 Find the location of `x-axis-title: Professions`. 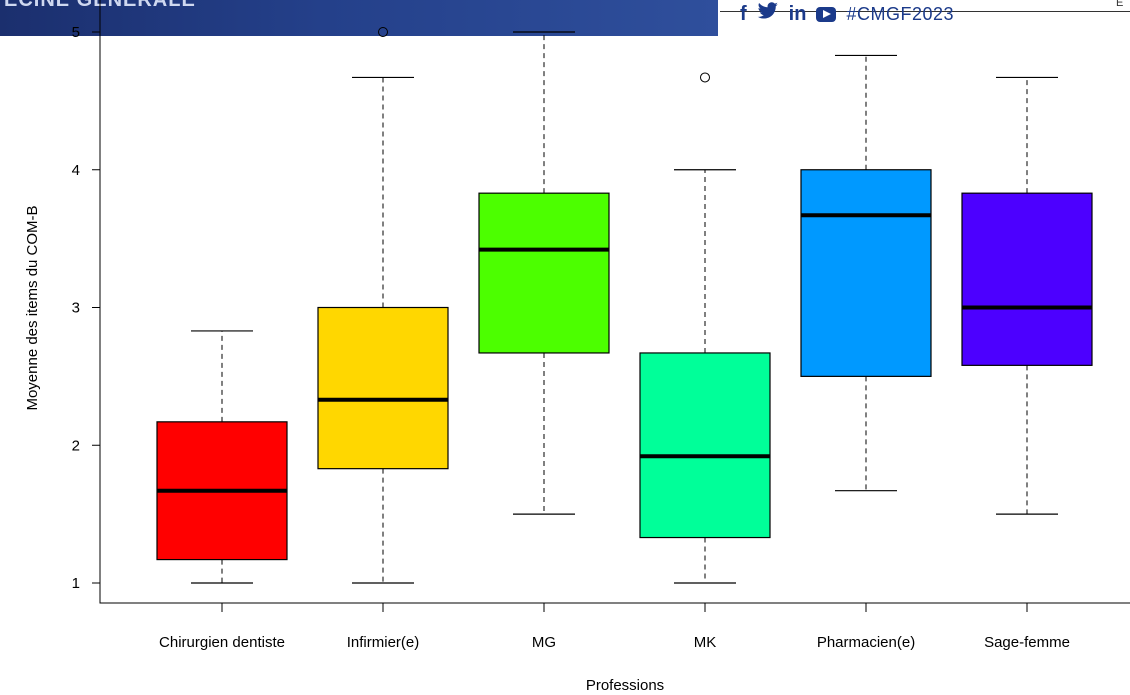

x-axis-title: Professions is located at coordinates (625, 685).